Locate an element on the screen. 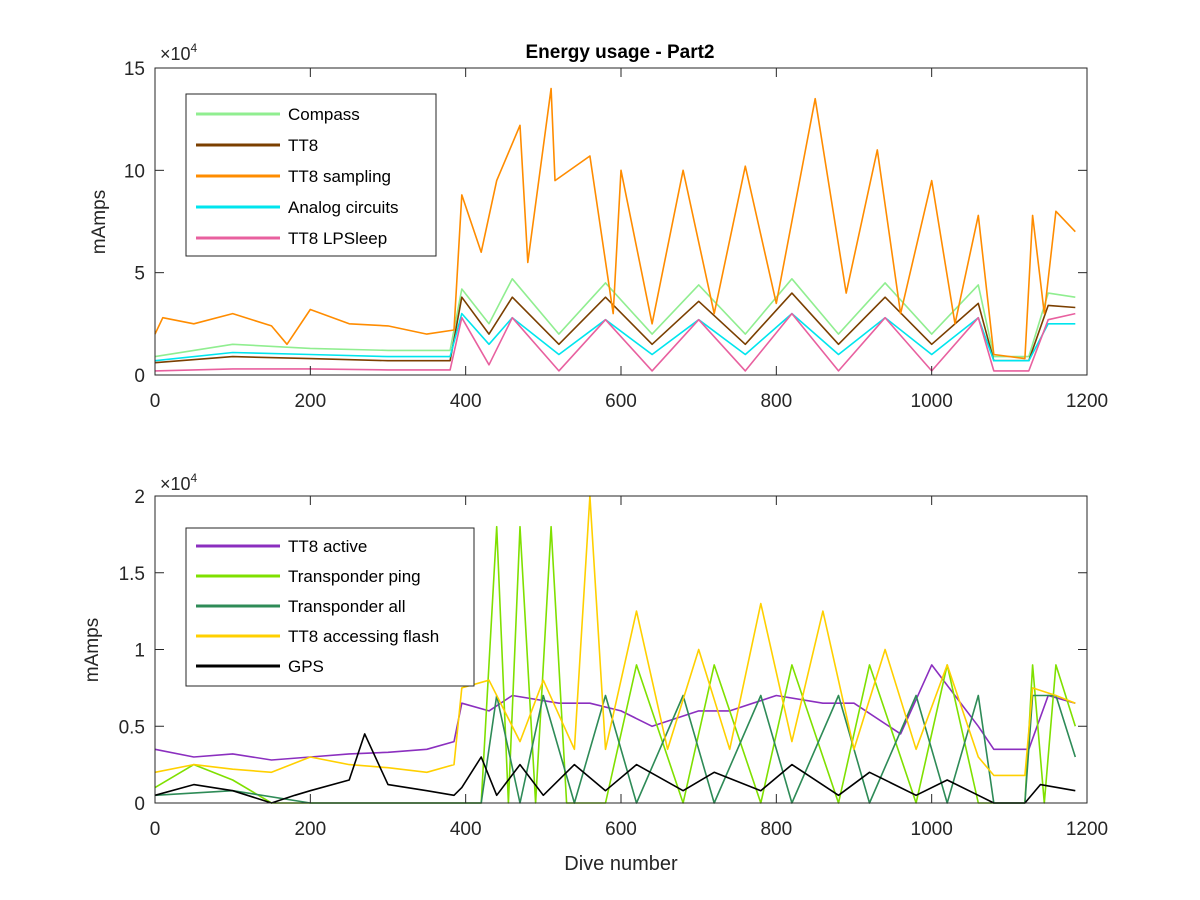  bottom-y-tick-label: 1 is located at coordinates (139, 651).